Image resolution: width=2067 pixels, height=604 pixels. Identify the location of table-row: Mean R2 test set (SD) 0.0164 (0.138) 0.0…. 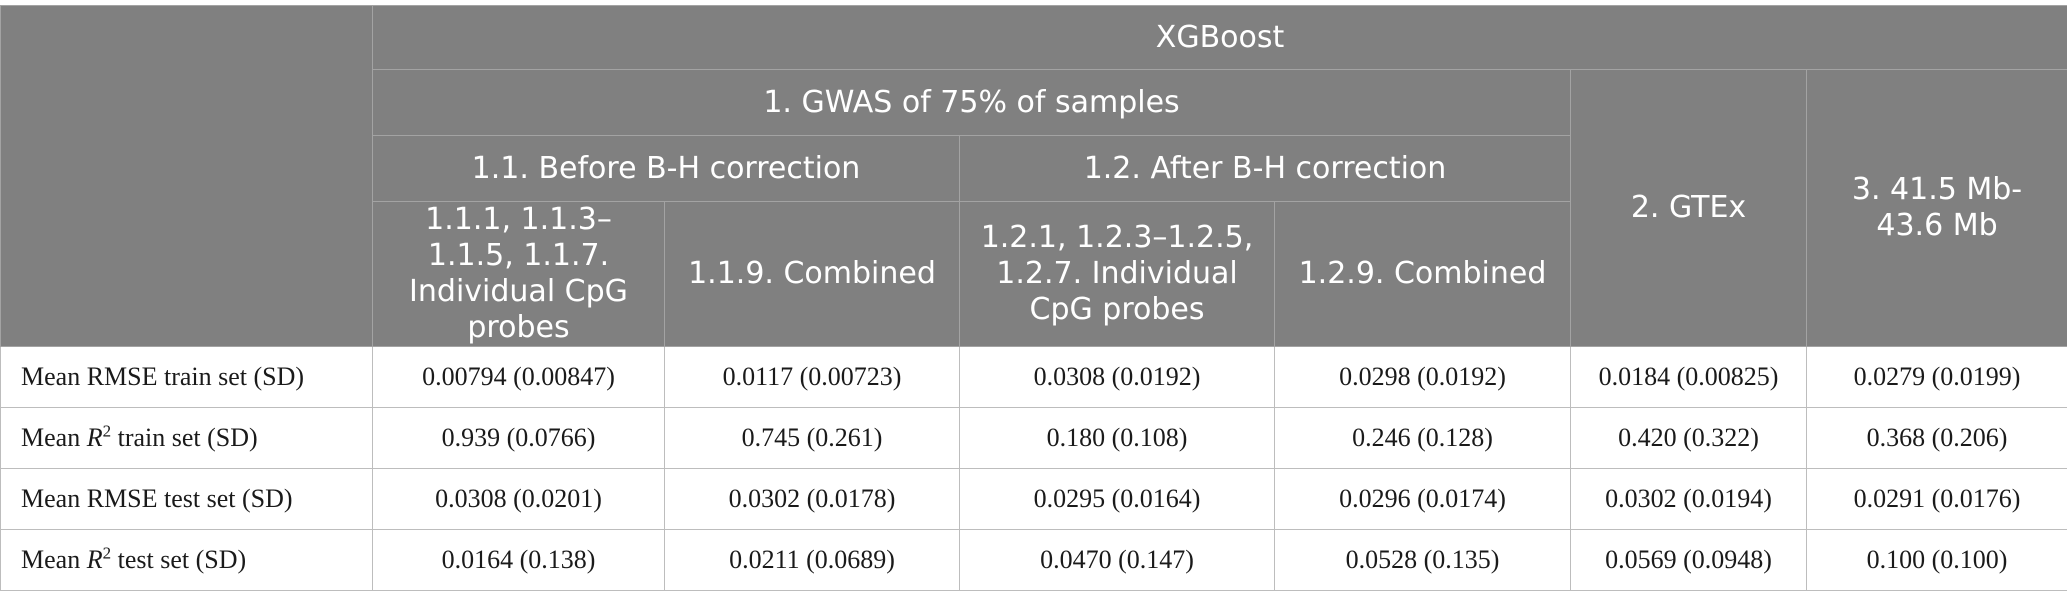
(1033, 560).